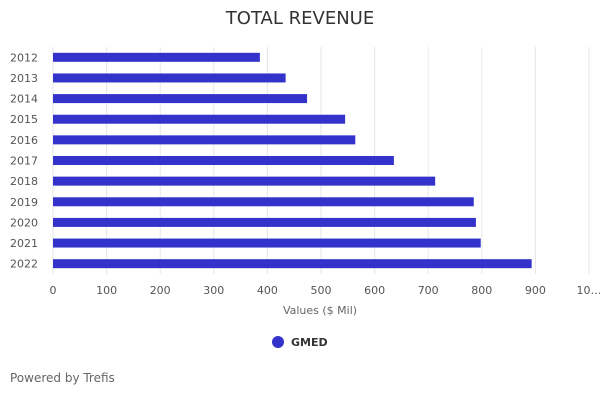  What do you see at coordinates (180, 99) in the screenshot?
I see `bar-2014` at bounding box center [180, 99].